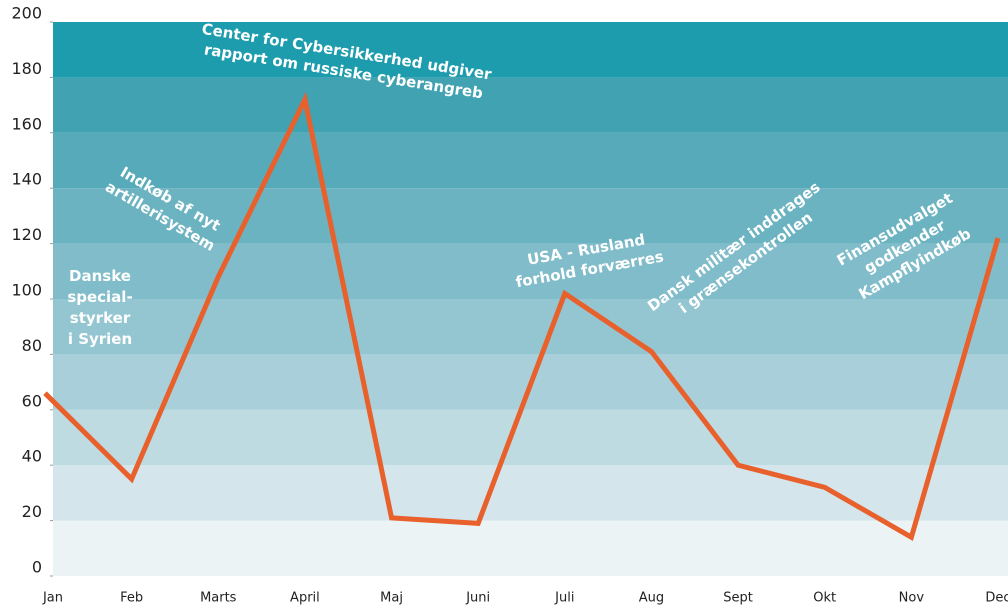  I want to click on y-tick-label: 40, so click(32, 456).